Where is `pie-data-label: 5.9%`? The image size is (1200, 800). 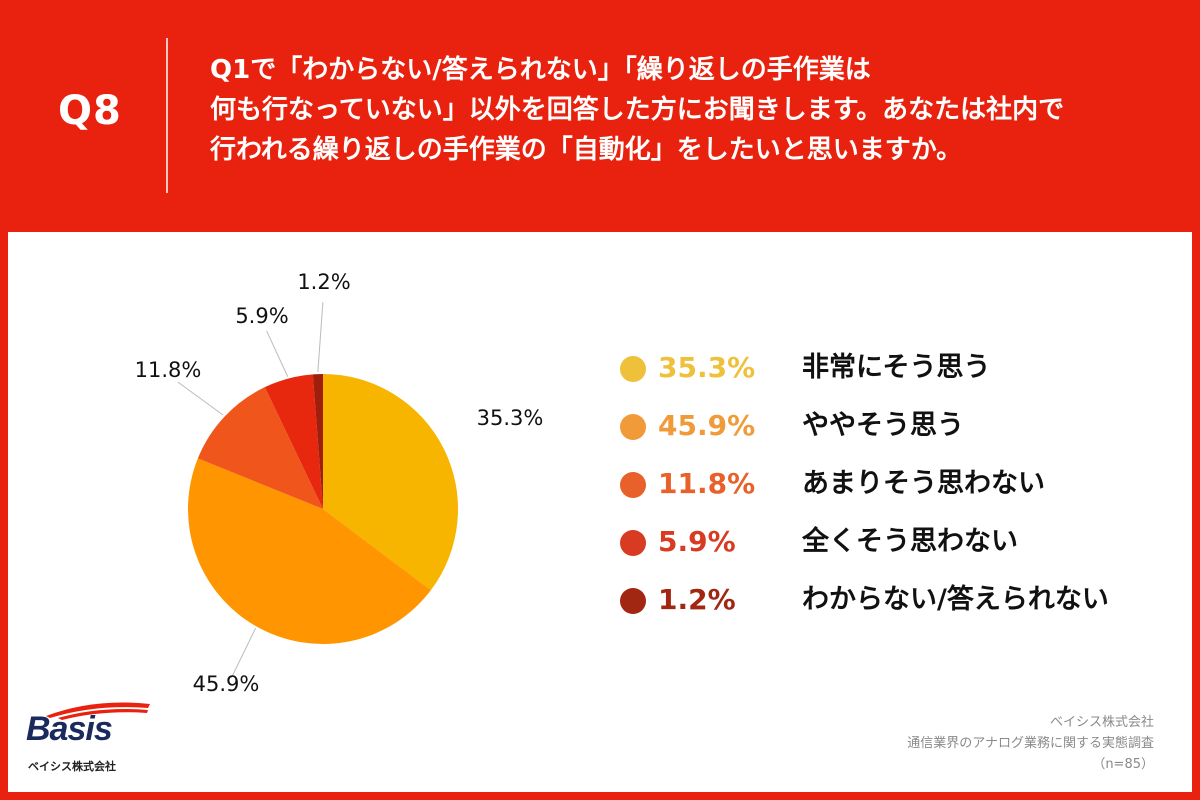
pie-data-label: 5.9% is located at coordinates (262, 316).